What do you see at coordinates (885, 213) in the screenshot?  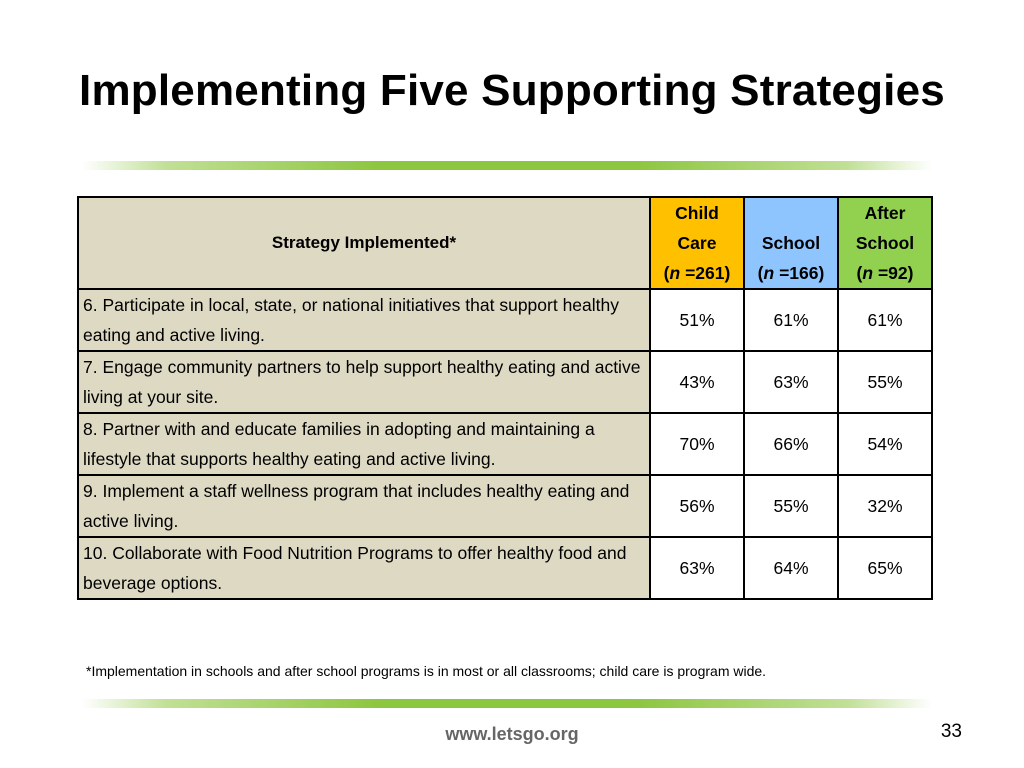 I see `header-line: After` at bounding box center [885, 213].